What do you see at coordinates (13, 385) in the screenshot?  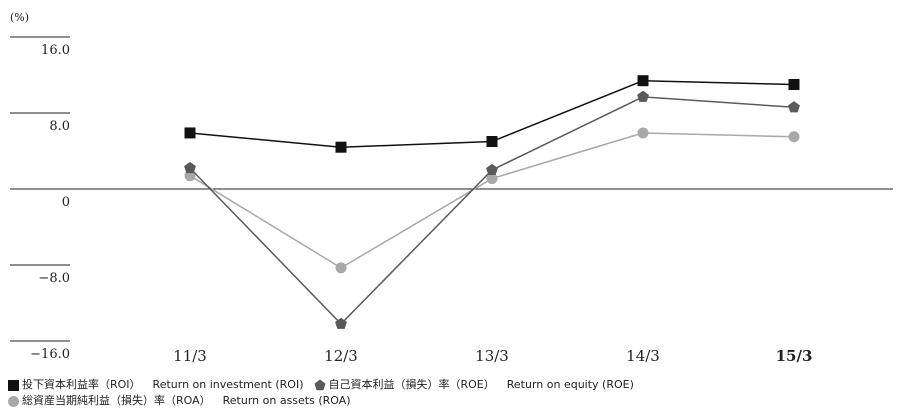 I see `square-marker-icon` at bounding box center [13, 385].